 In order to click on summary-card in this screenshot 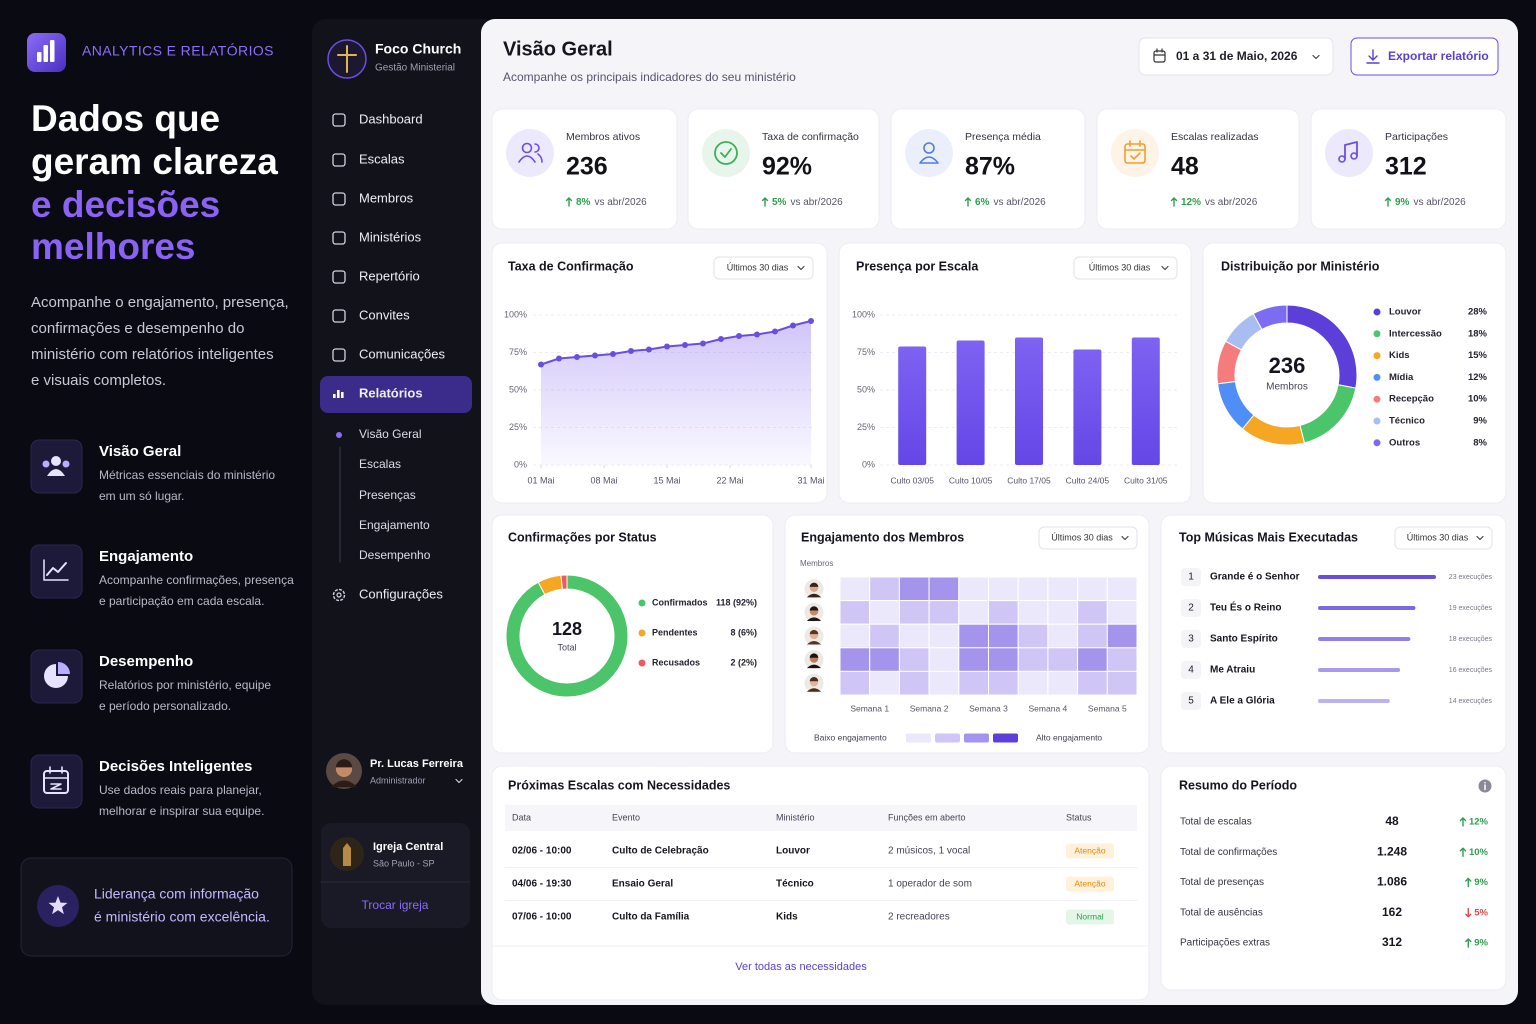, I will do `click(1333, 878)`.